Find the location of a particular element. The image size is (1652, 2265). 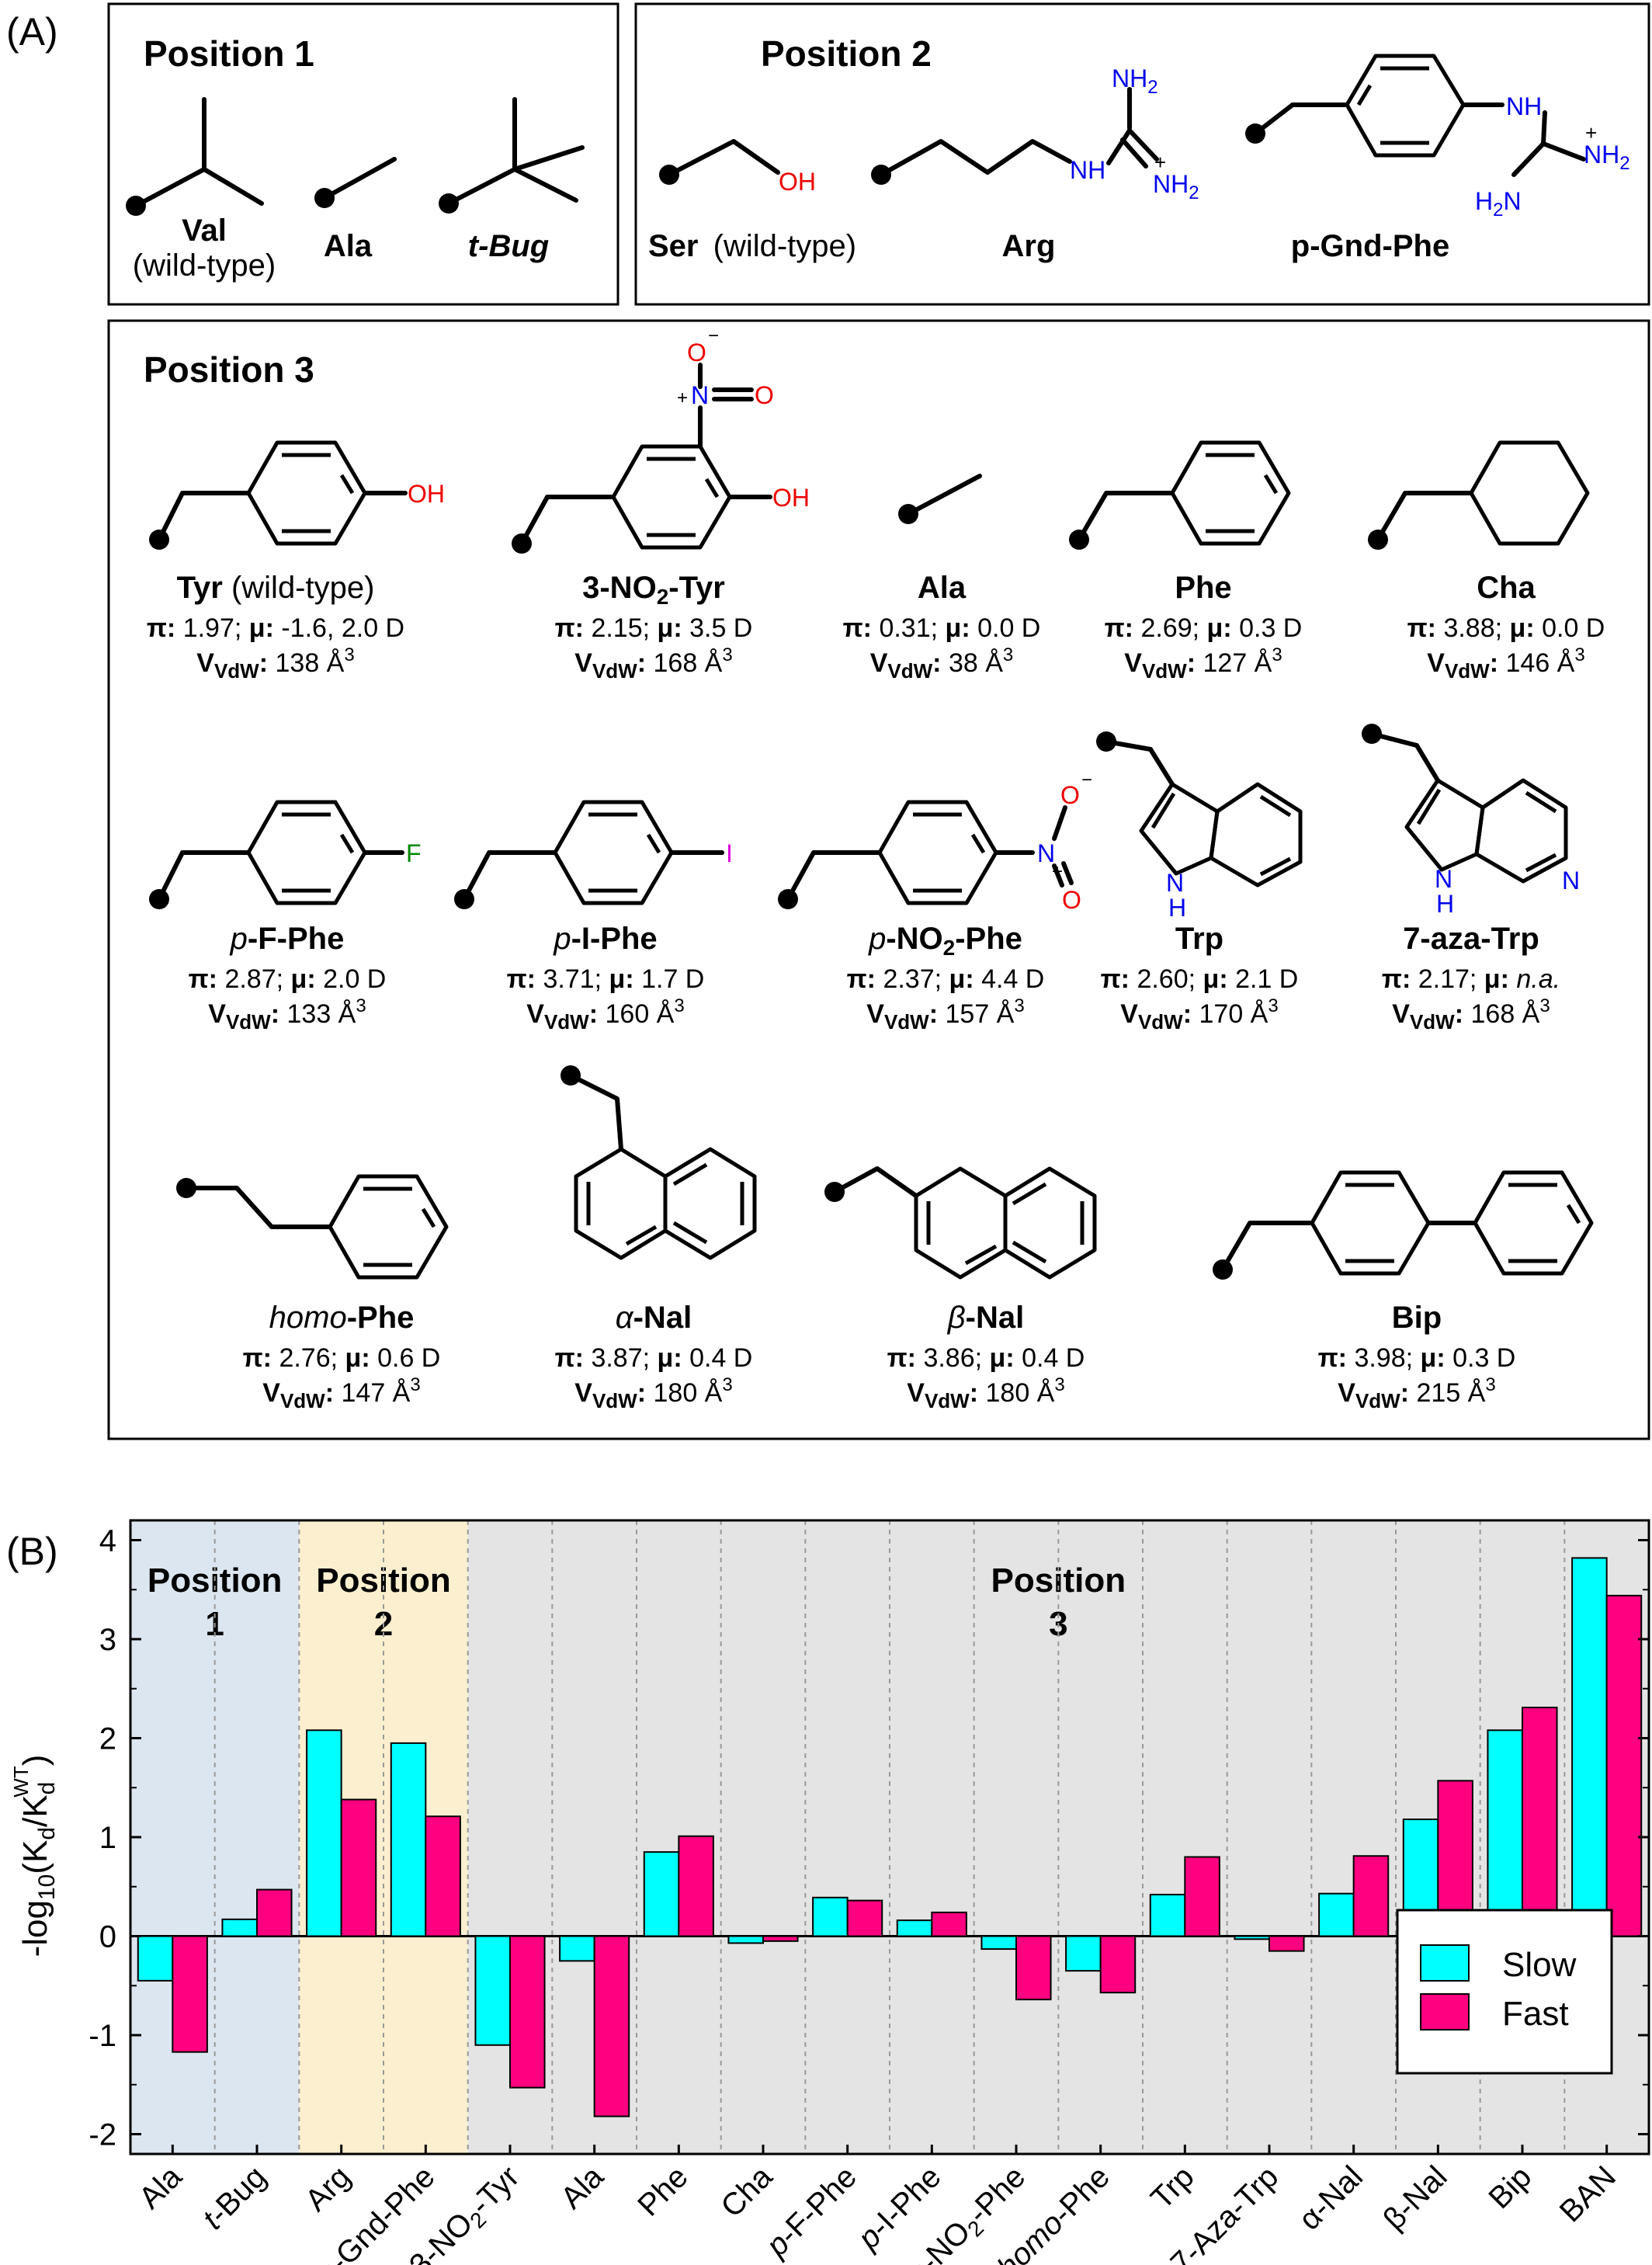

p3-vdw-8: VVdW: 170 Å3 is located at coordinates (1199, 1014).